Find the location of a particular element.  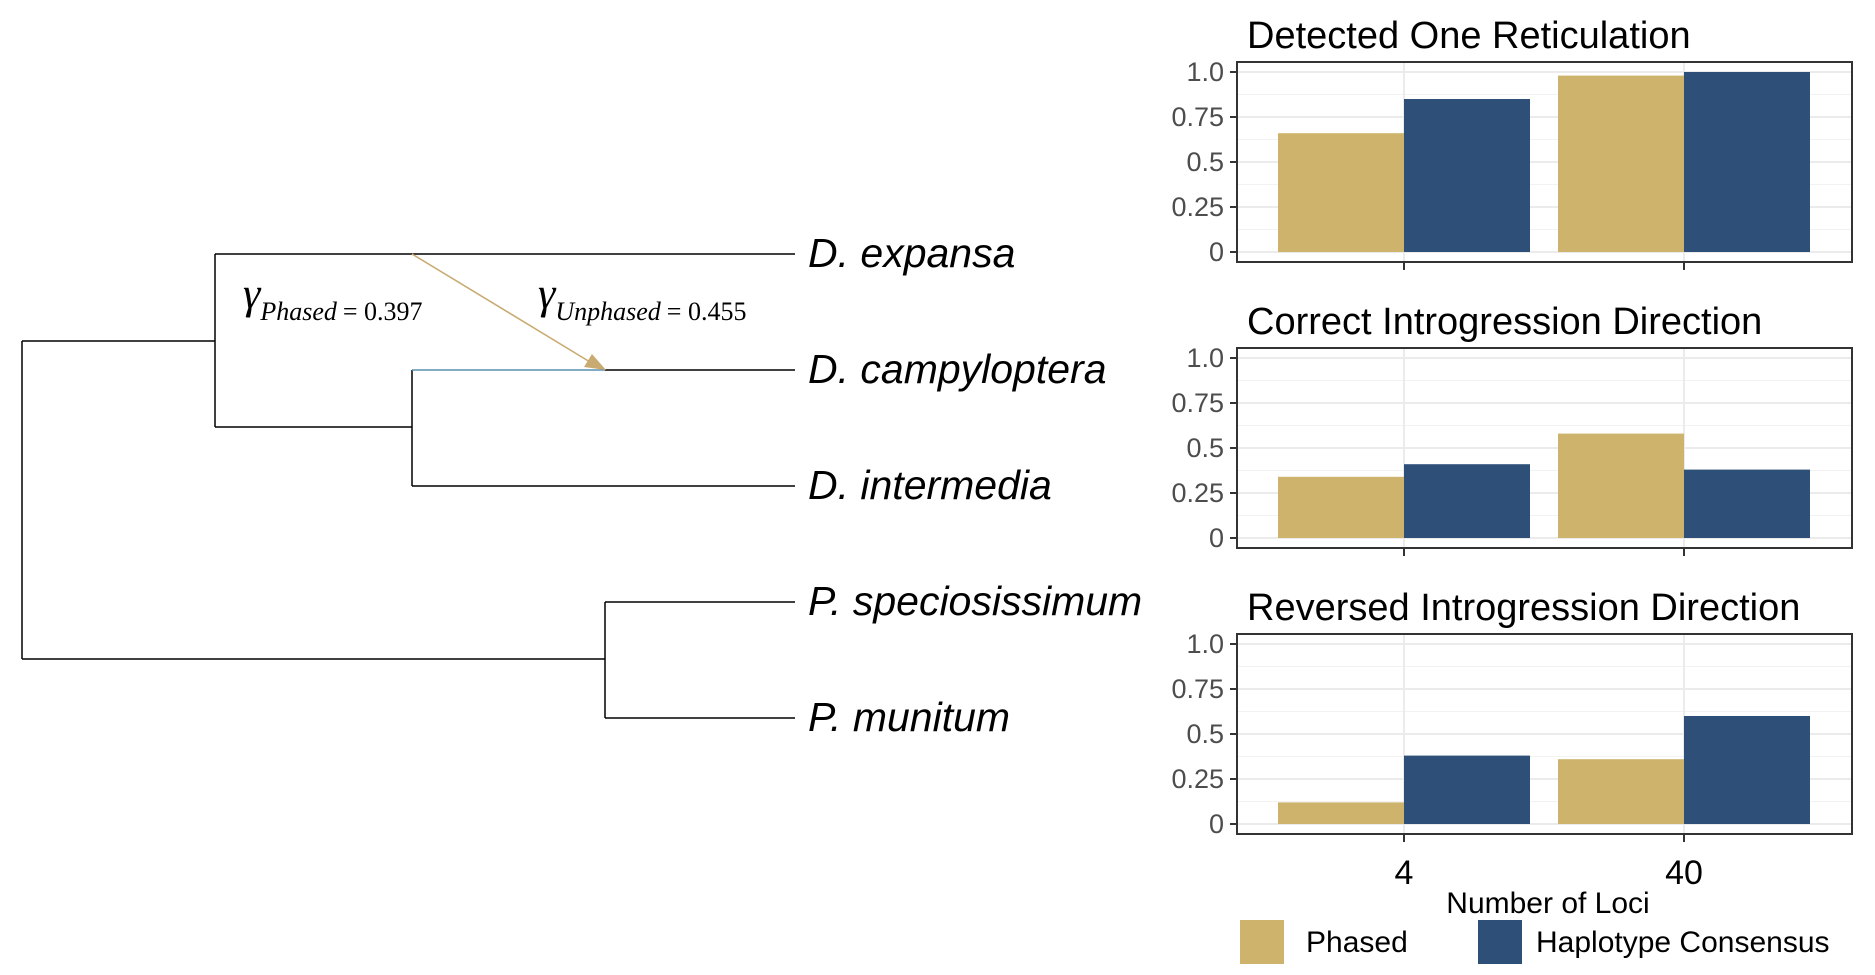

taxon-label-d-expansa: D. expansa is located at coordinates (911, 253).